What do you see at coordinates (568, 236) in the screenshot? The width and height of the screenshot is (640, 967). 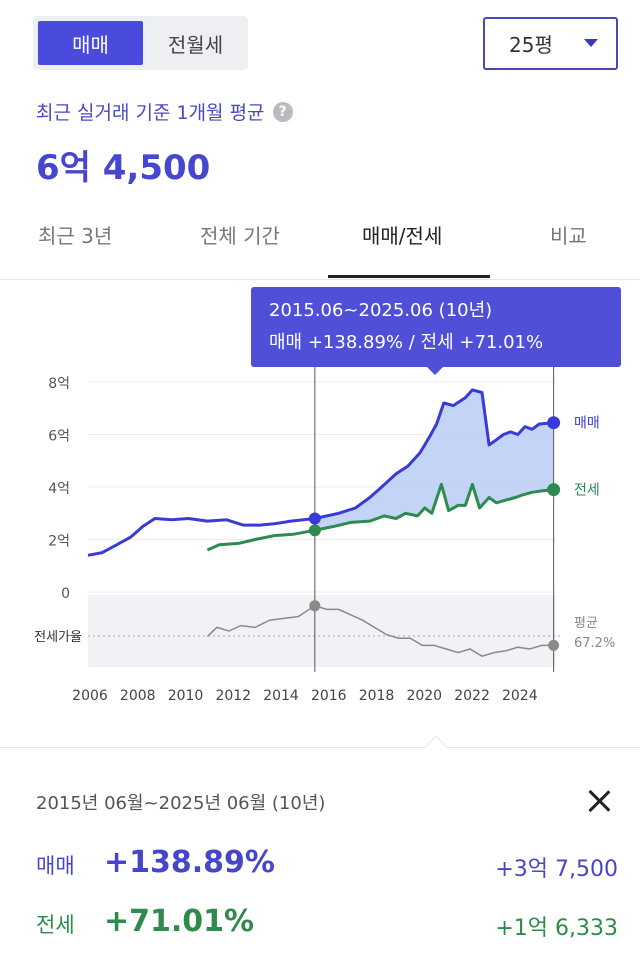 I see `tab-compare: 비교` at bounding box center [568, 236].